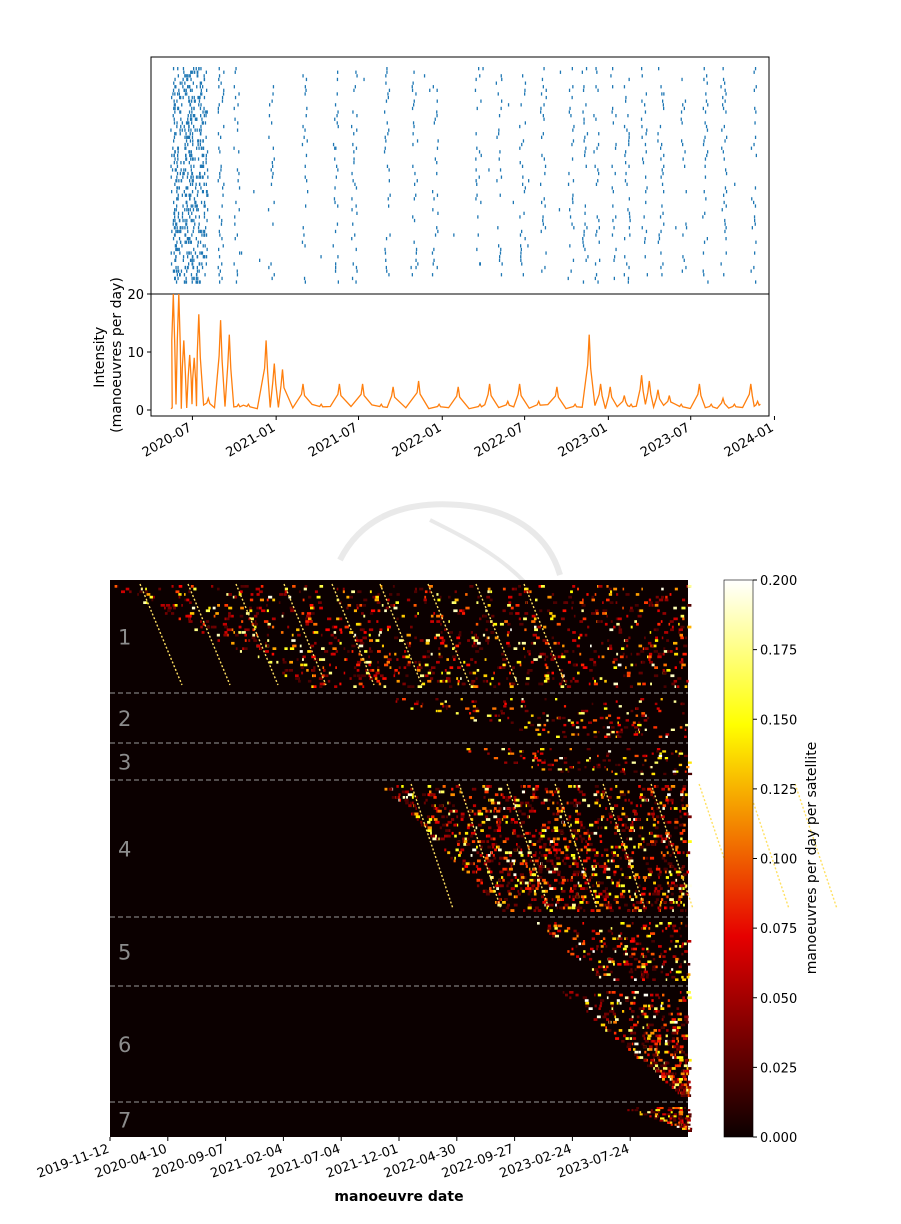 The height and width of the screenshot is (1224, 901). What do you see at coordinates (583, 440) in the screenshot?
I see `x-tick-label: 2023-01` at bounding box center [583, 440].